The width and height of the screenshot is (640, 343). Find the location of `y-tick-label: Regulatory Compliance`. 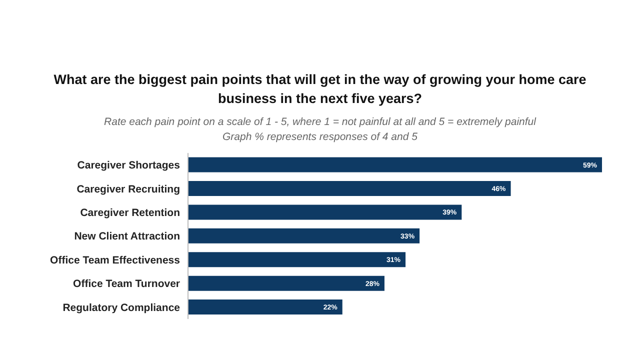

y-tick-label: Regulatory Compliance is located at coordinates (121, 308).